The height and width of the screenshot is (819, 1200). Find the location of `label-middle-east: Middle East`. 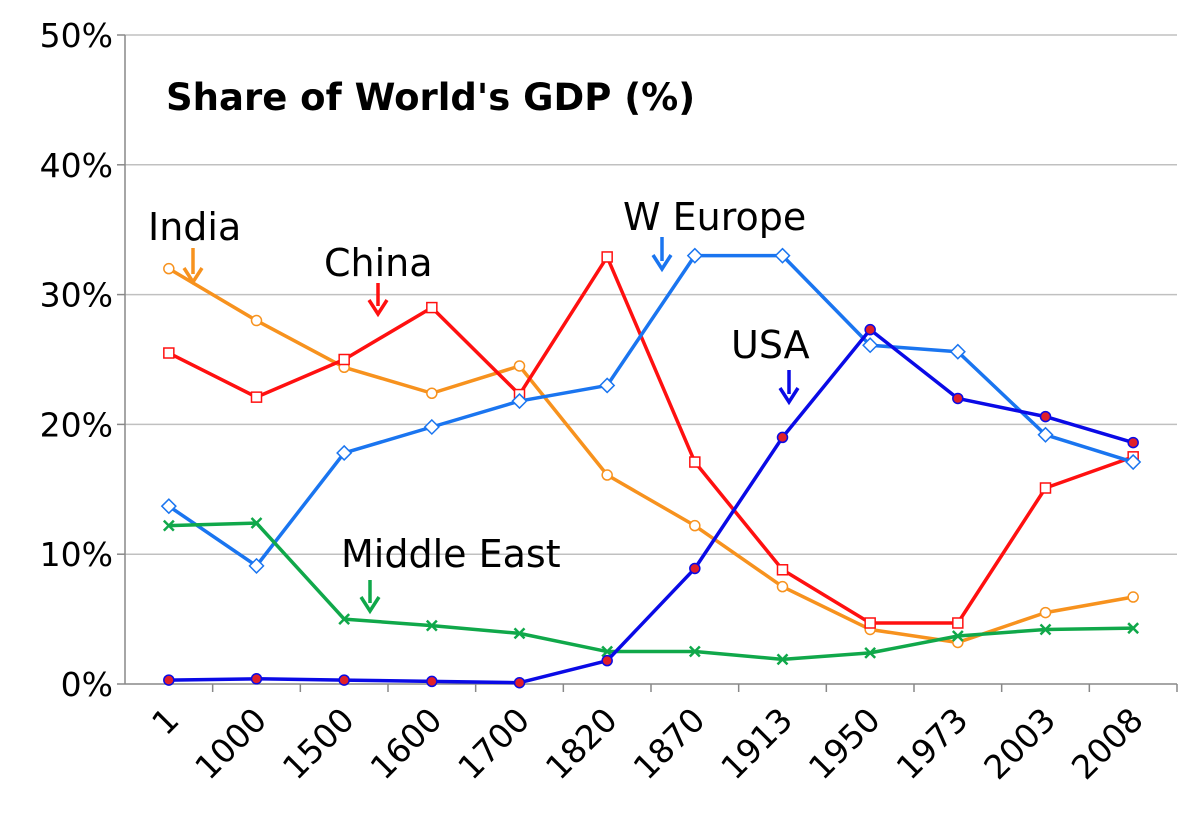

label-middle-east: Middle East is located at coordinates (451, 554).